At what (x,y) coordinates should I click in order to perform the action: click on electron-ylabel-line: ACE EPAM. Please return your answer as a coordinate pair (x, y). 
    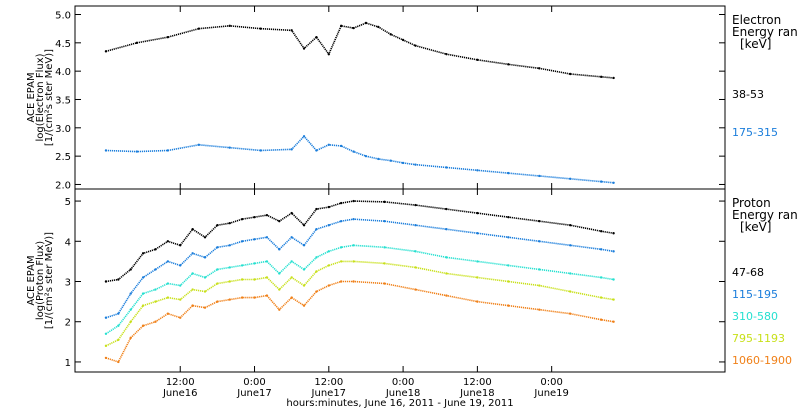
    Looking at the image, I should click on (31, 97).